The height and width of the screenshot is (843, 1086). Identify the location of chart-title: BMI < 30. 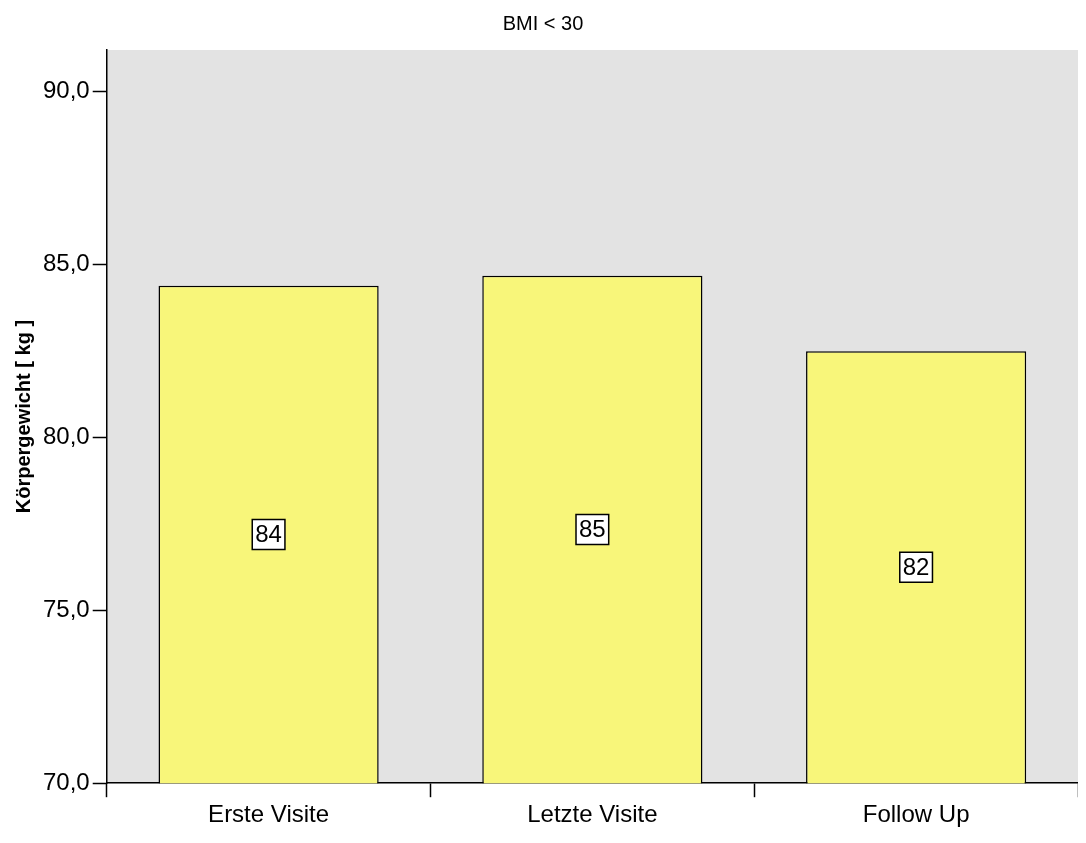
(543, 22).